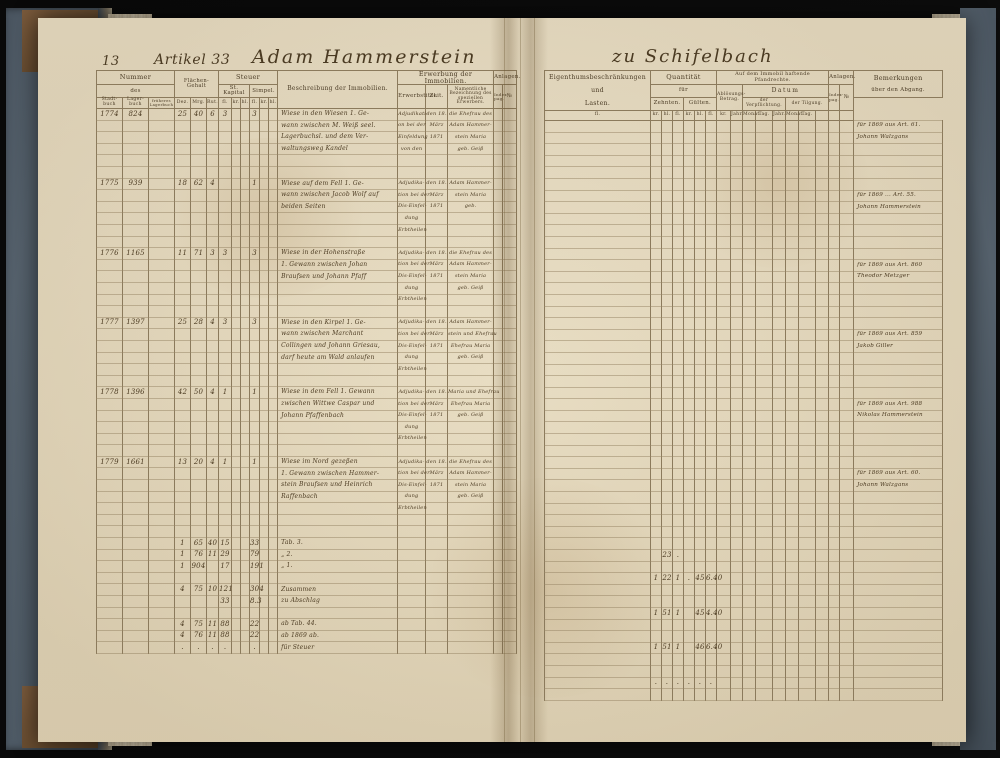 This screenshot has width=1000, height=758. What do you see at coordinates (472, 334) in the screenshot?
I see `cell-erwerber: stein und Ehefrau` at bounding box center [472, 334].